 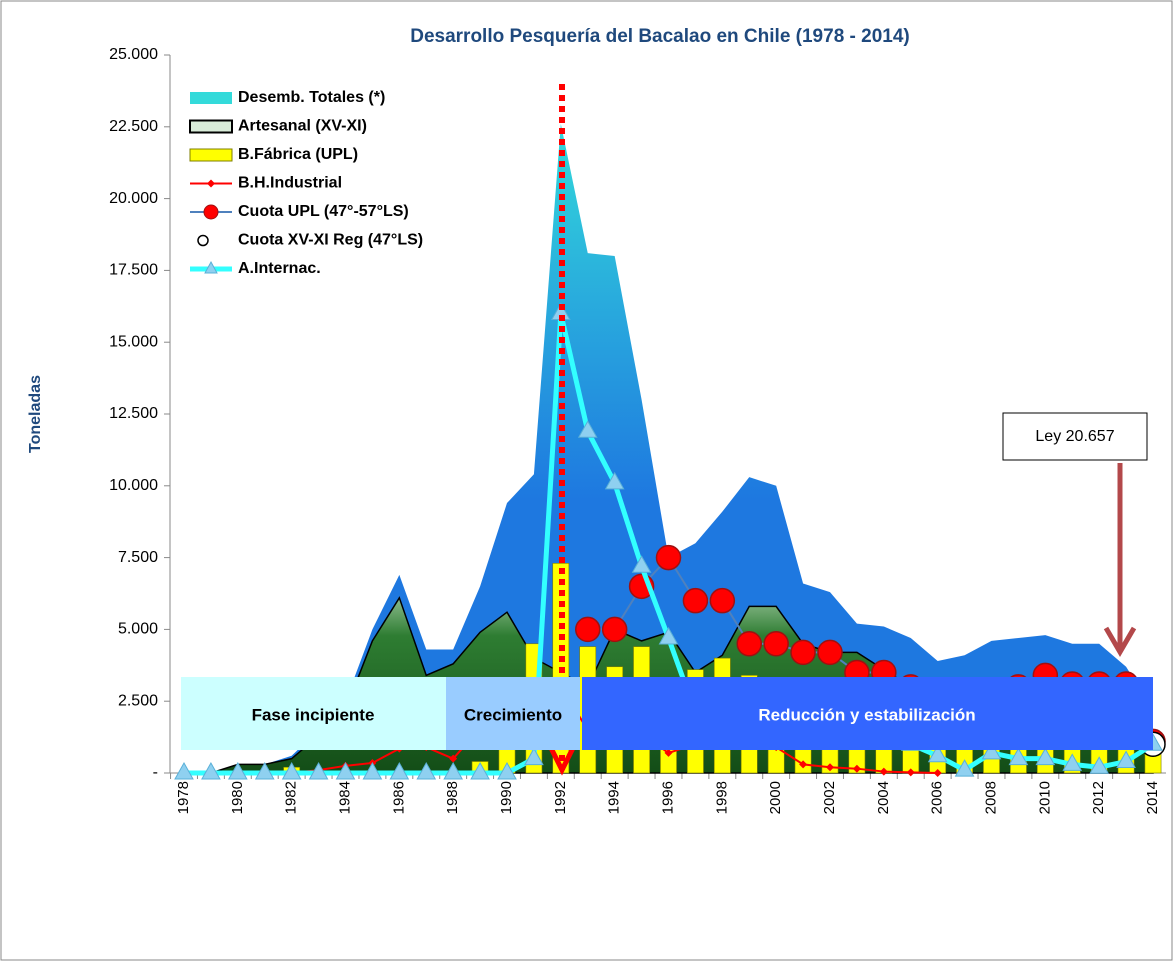 I want to click on y-tick-label: 2.500, so click(x=138, y=700).